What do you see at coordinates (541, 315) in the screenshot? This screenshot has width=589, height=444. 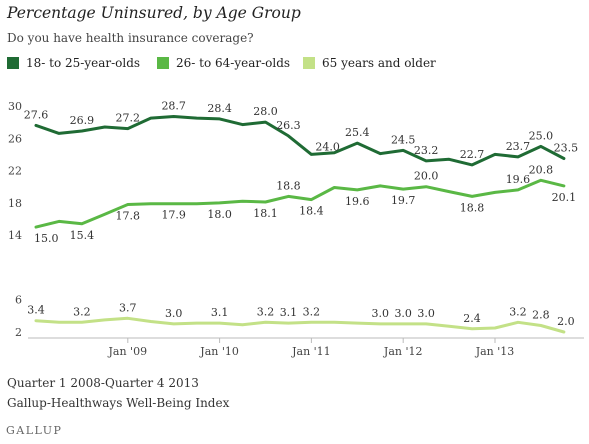 I see `data-label-2: 2.8` at bounding box center [541, 315].